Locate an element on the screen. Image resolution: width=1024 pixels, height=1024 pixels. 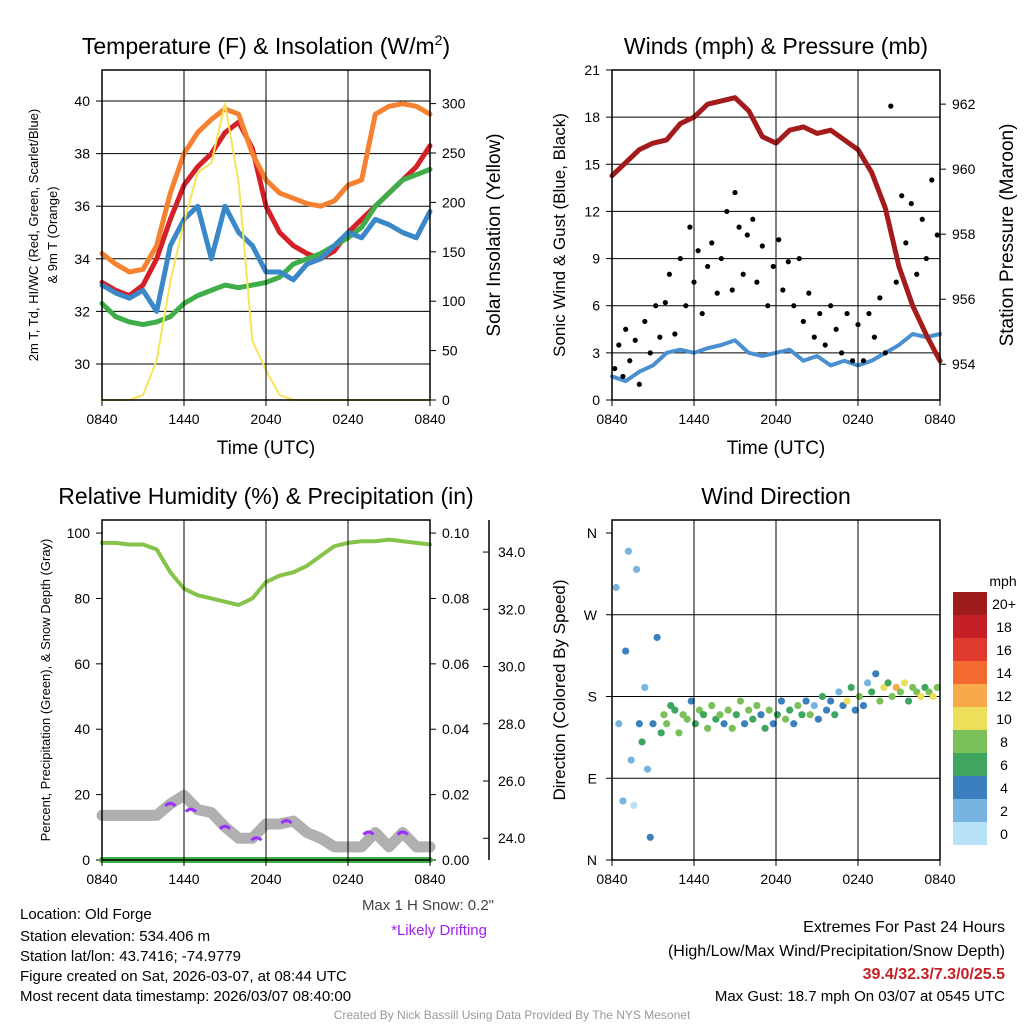
chart-title: Temperature (F) & Insolation (W/m2) is located at coordinates (266, 45).